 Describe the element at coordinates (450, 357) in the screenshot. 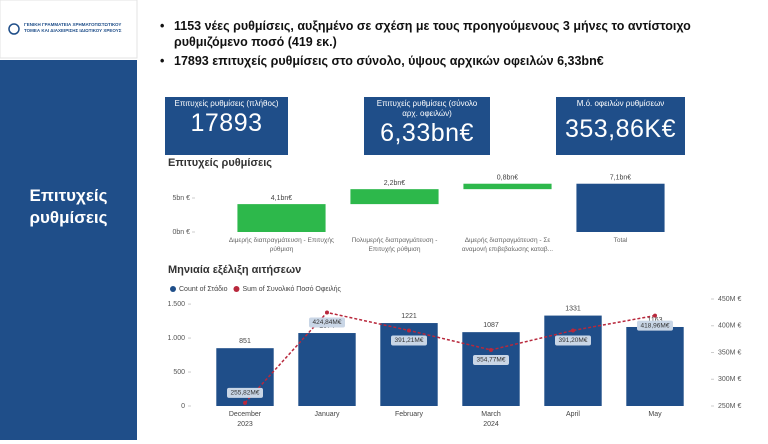

I see `line` at that location.